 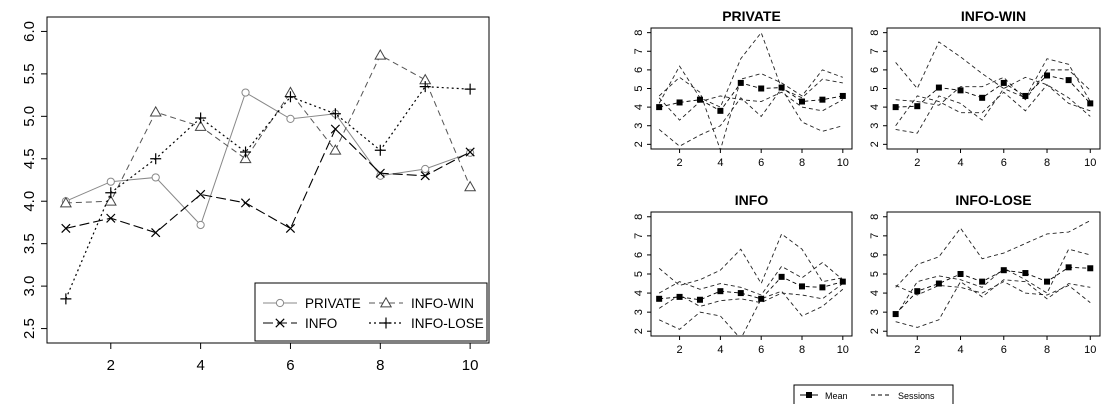 What do you see at coordinates (380, 365) in the screenshot?
I see `main-x-tick-label: 8` at bounding box center [380, 365].